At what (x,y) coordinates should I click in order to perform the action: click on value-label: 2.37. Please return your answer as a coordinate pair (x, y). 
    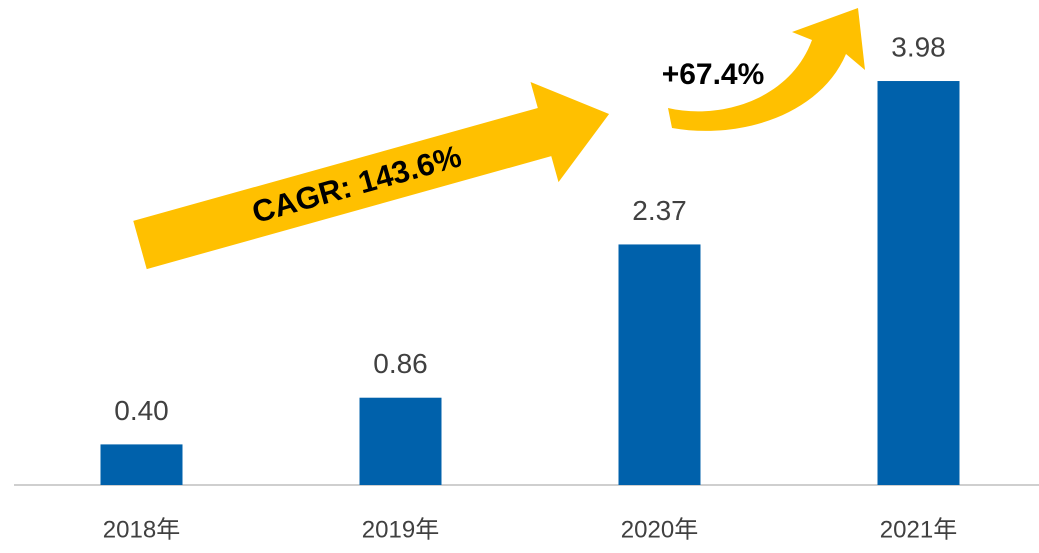
    Looking at the image, I should click on (659, 210).